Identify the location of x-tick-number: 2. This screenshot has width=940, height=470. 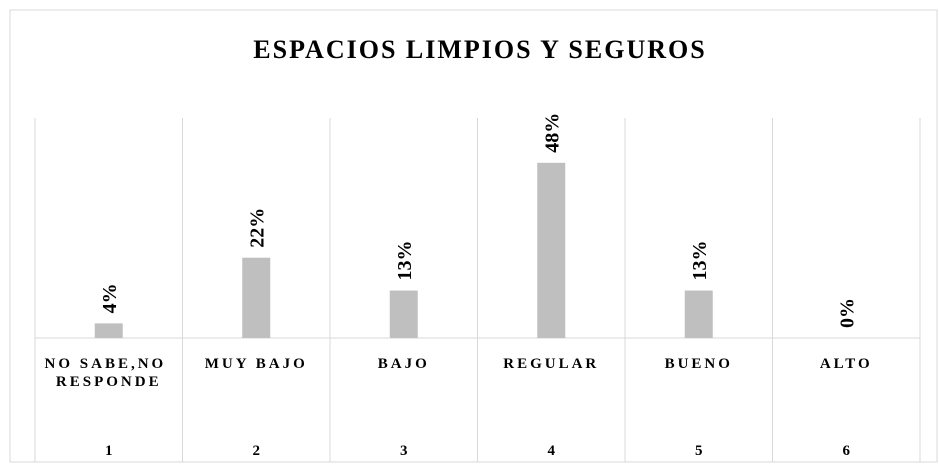
(257, 451).